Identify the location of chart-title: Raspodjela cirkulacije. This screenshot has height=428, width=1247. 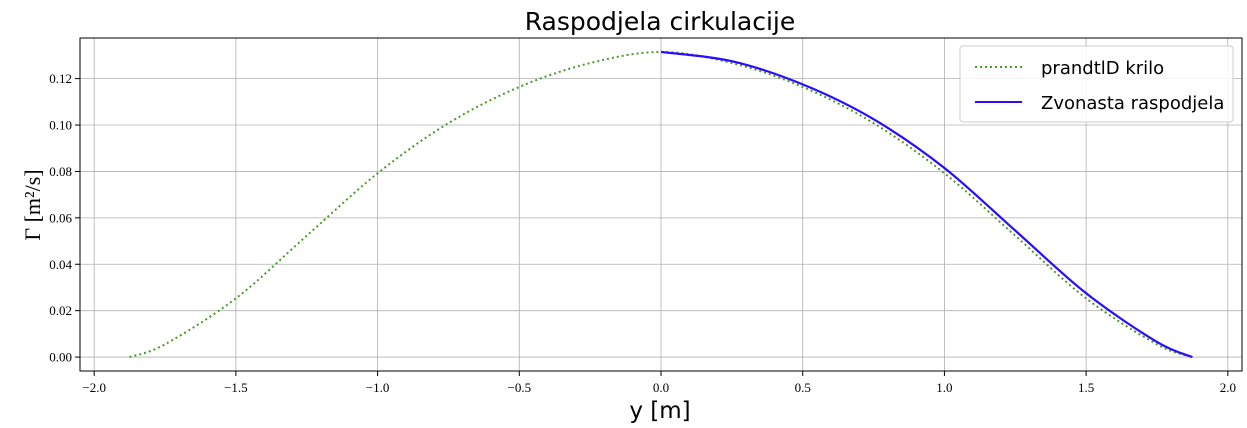
(660, 21).